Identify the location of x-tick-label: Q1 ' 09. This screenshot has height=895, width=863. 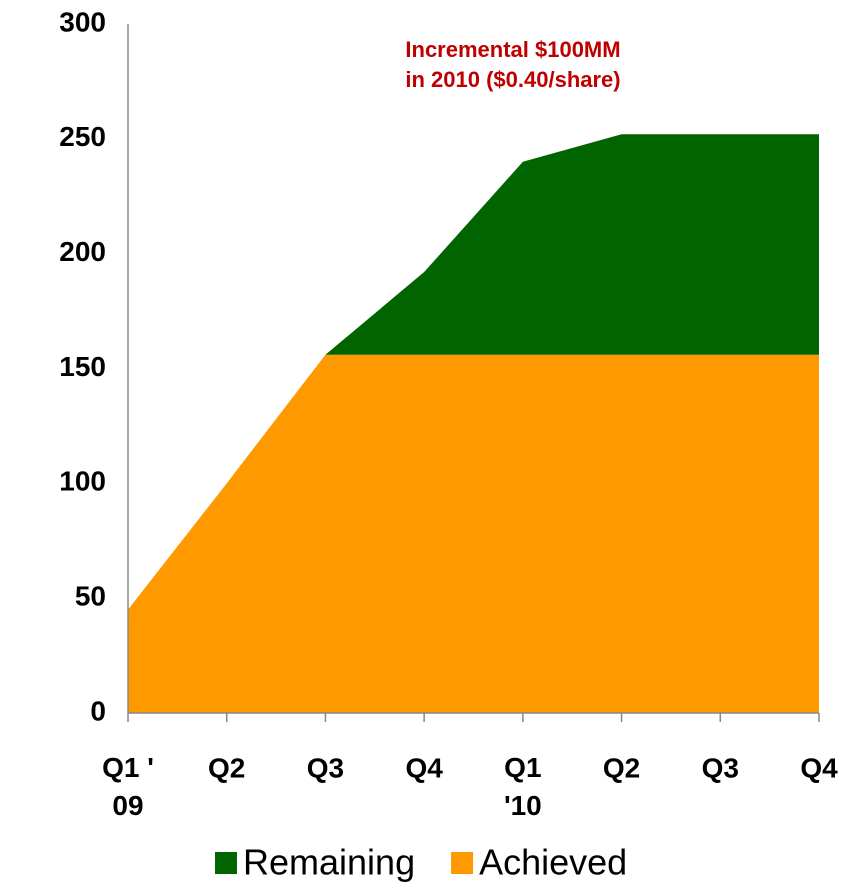
(128, 786).